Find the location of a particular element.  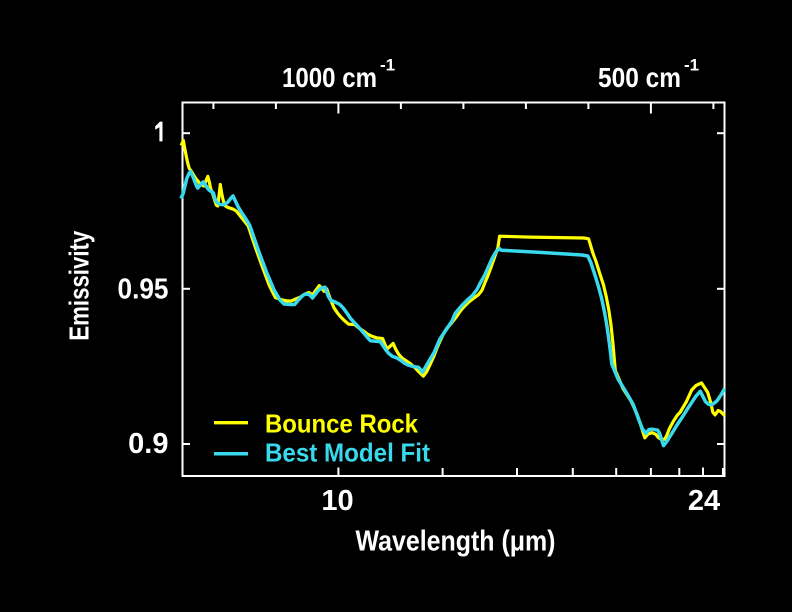

svg-text: 0.95 is located at coordinates (143, 290).